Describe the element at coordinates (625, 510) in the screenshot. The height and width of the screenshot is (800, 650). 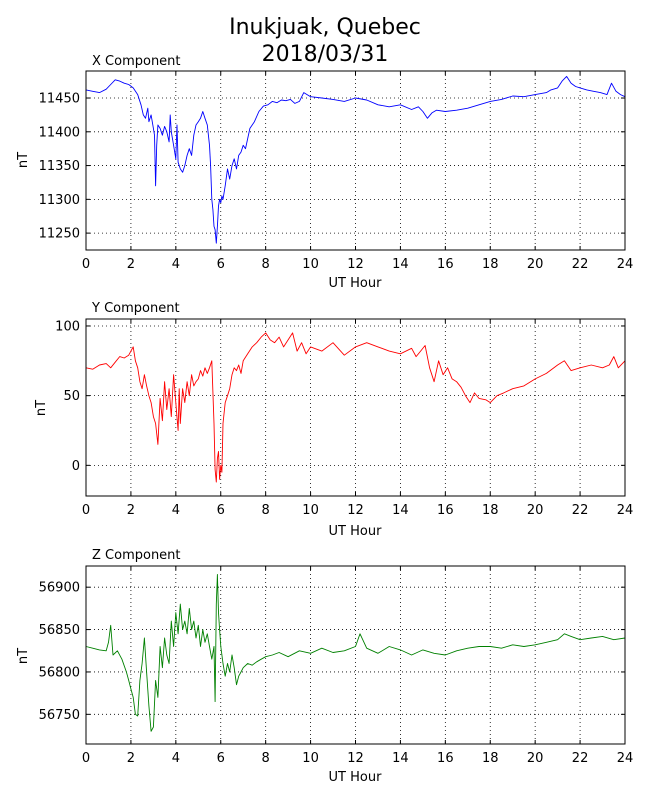
I see `y-component-xtick-label: 24` at that location.